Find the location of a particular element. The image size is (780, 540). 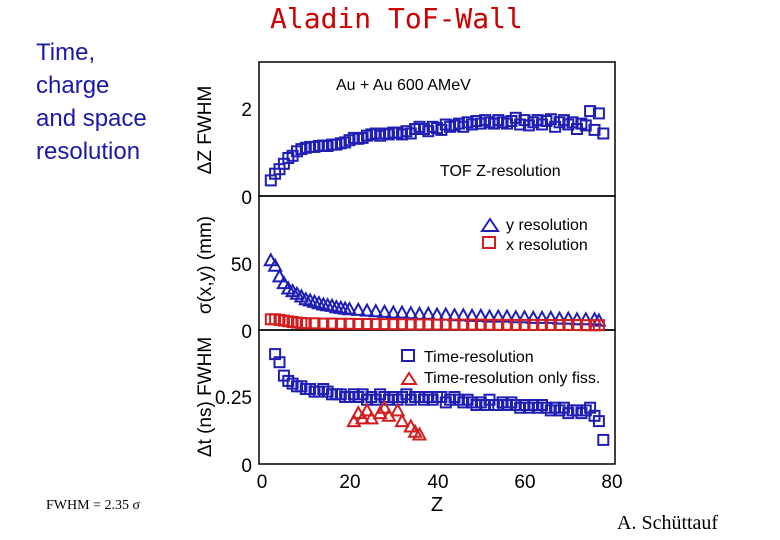

slide-title: Aladin ToF-Wall is located at coordinates (396, 18).